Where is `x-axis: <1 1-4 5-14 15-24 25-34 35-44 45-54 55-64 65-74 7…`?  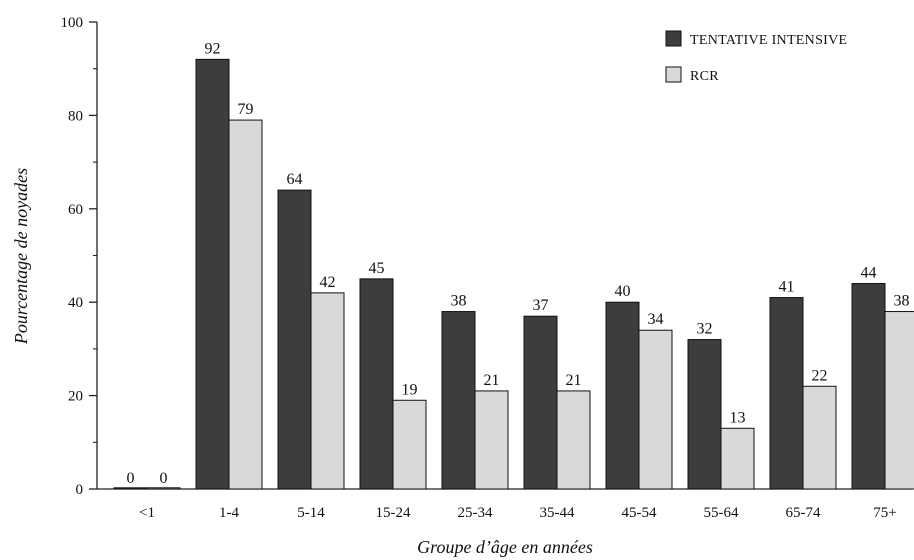 x-axis: <1 1-4 5-14 15-24 25-34 35-44 45-54 55-64 65-74 7… is located at coordinates (504, 504).